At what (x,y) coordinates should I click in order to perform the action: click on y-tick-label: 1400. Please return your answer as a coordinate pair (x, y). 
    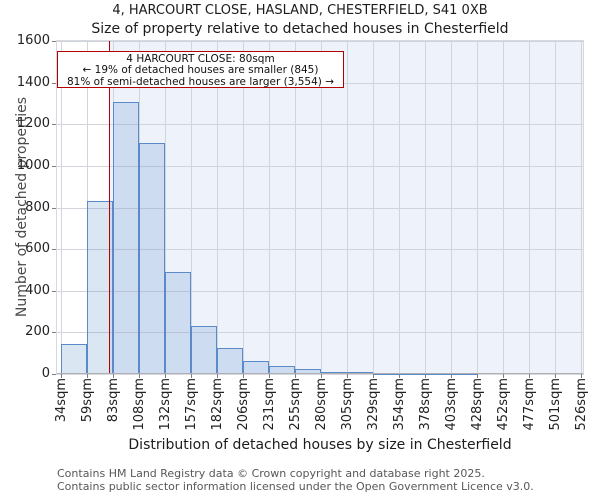
    Looking at the image, I should click on (33, 82).